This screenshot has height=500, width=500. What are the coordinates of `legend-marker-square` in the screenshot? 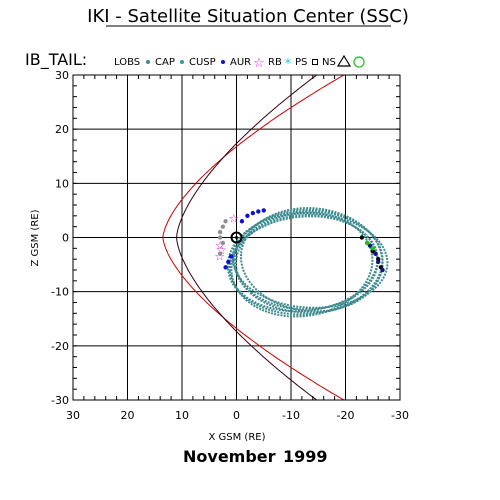 It's located at (315, 62).